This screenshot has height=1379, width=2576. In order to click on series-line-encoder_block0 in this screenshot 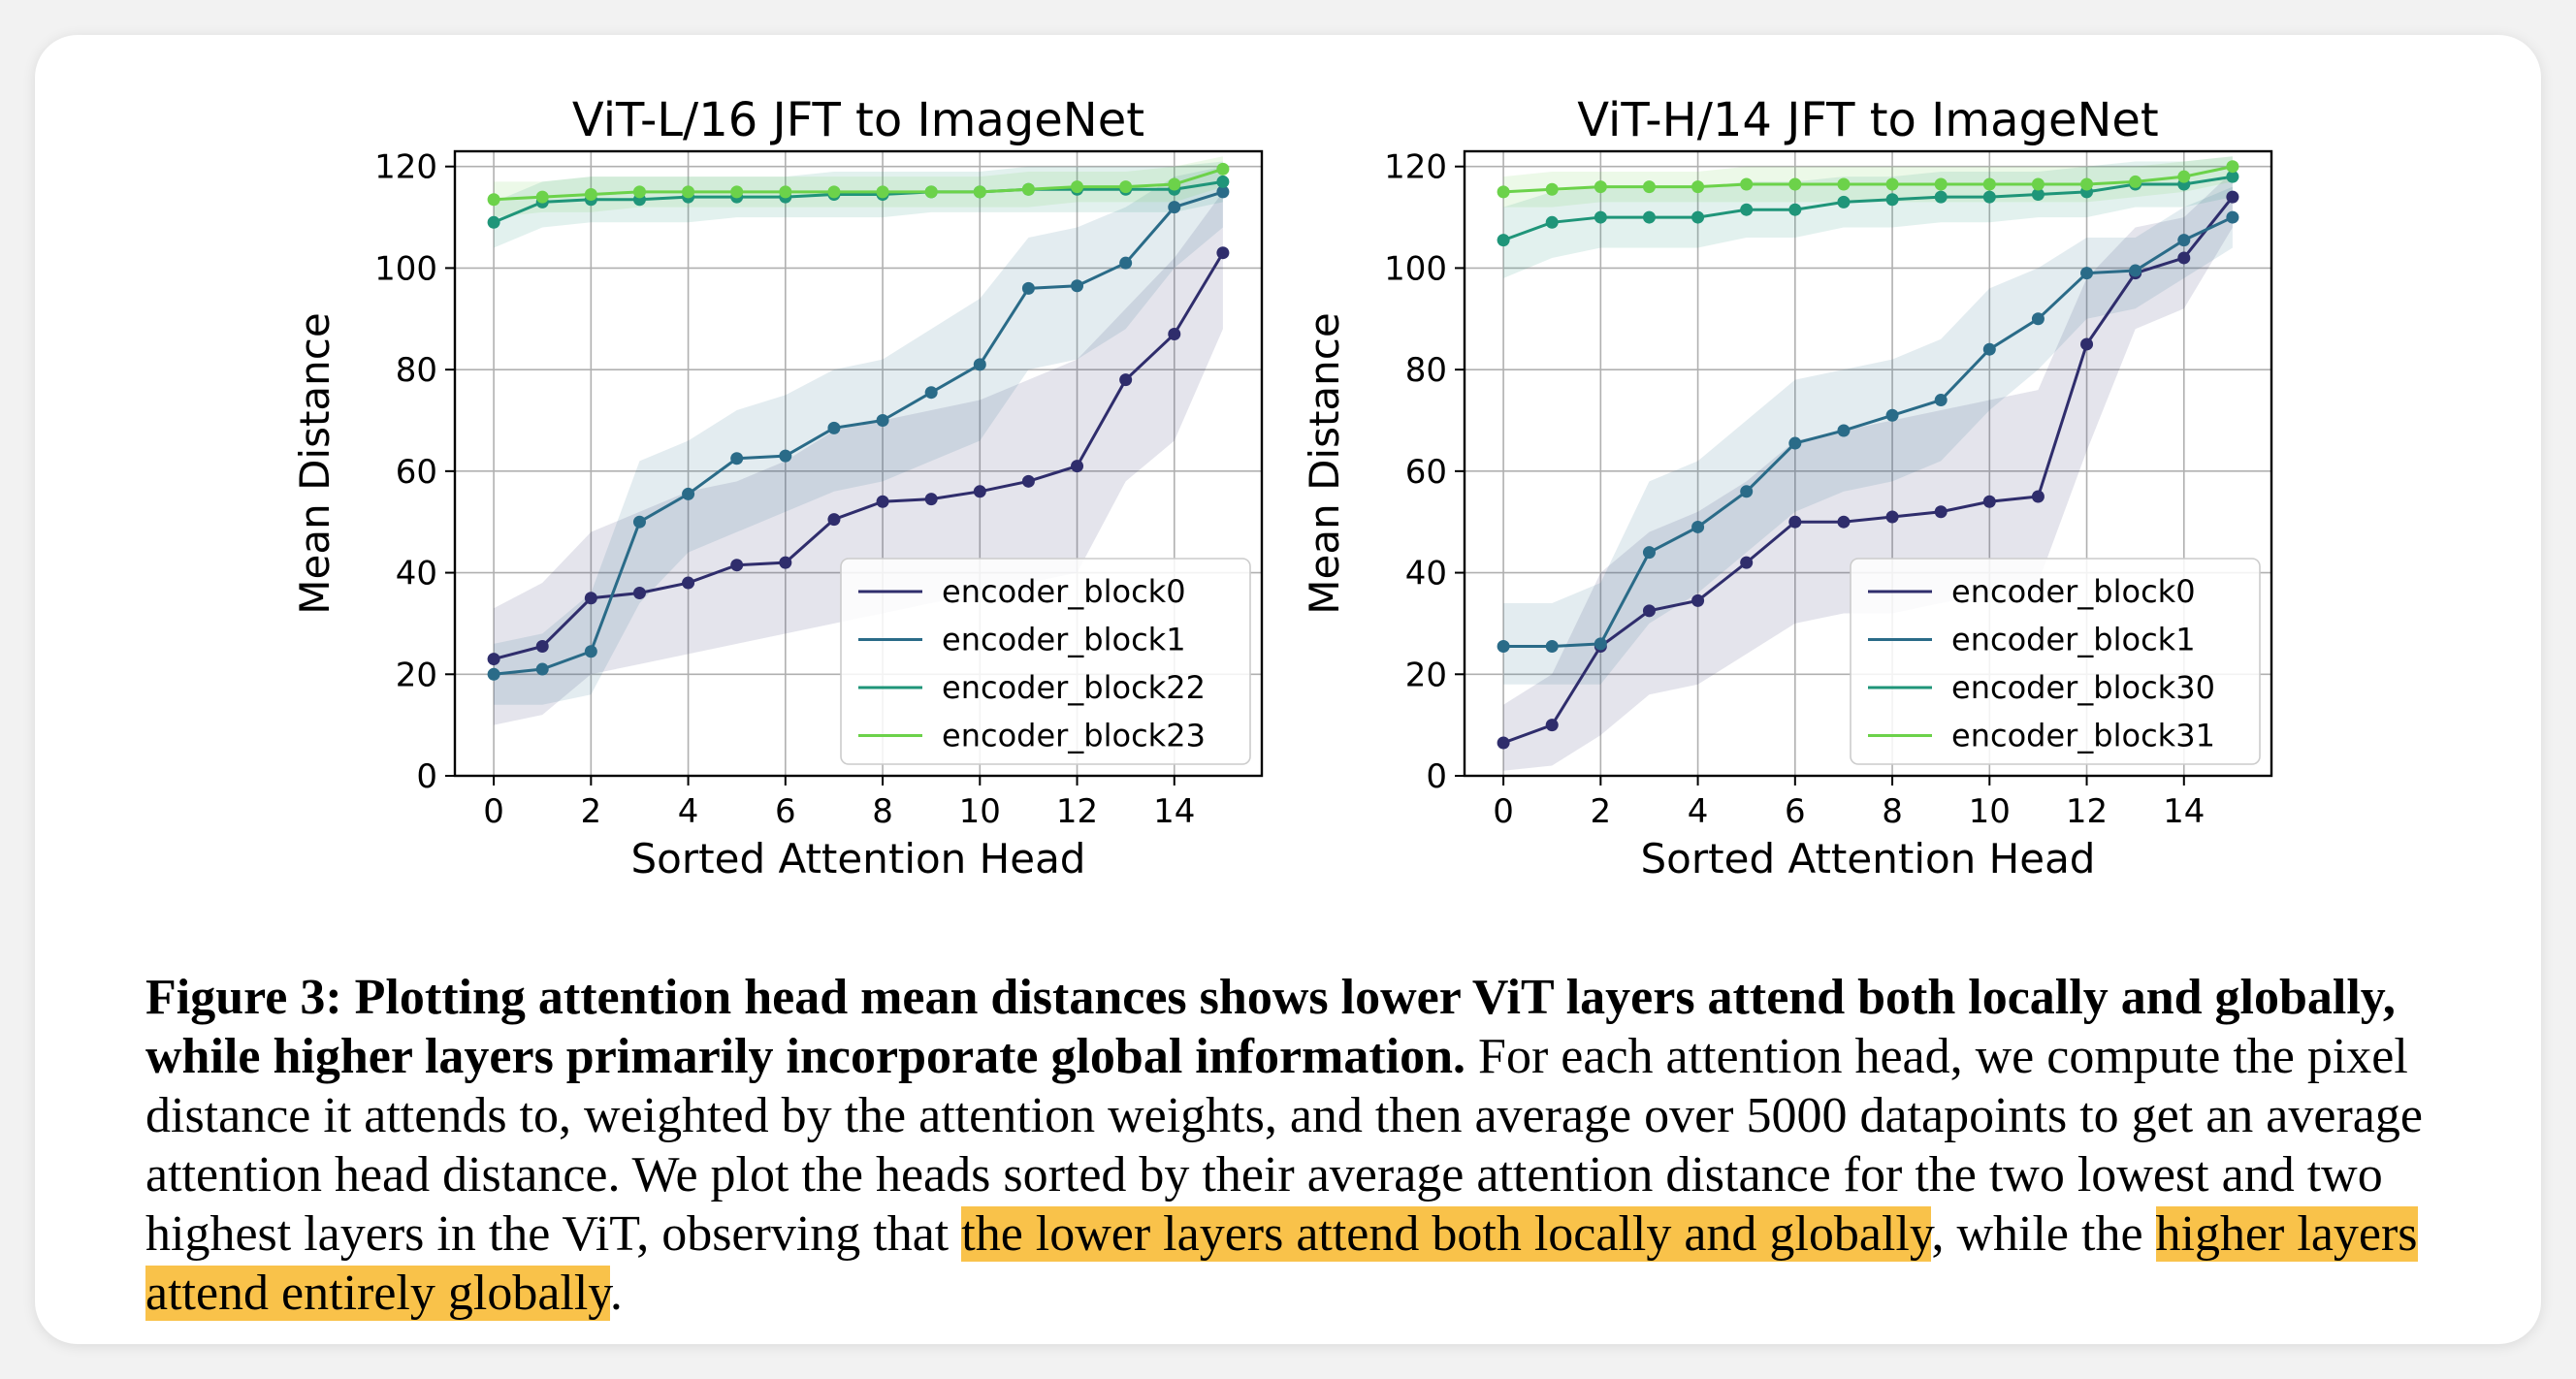, I will do `click(859, 456)`.